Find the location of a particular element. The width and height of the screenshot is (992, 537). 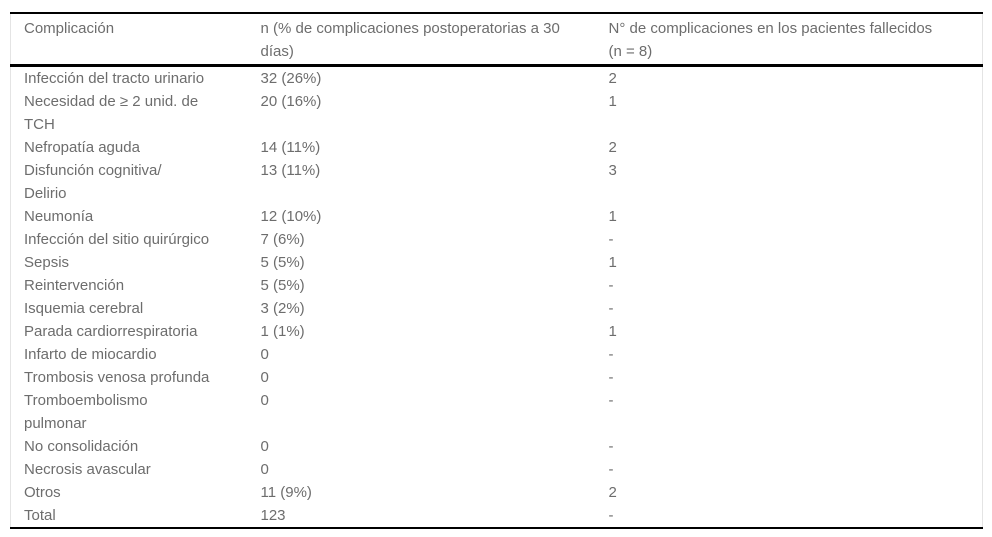

table-row: Tromboembolismo pulmonar 0 - is located at coordinates (497, 412).